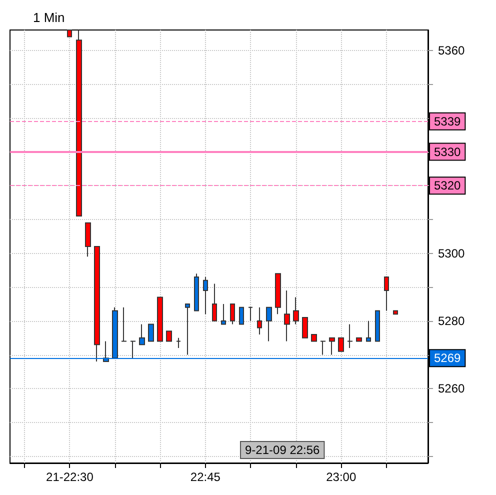 The width and height of the screenshot is (496, 495). I want to click on y-tick-label: 5280, so click(452, 321).